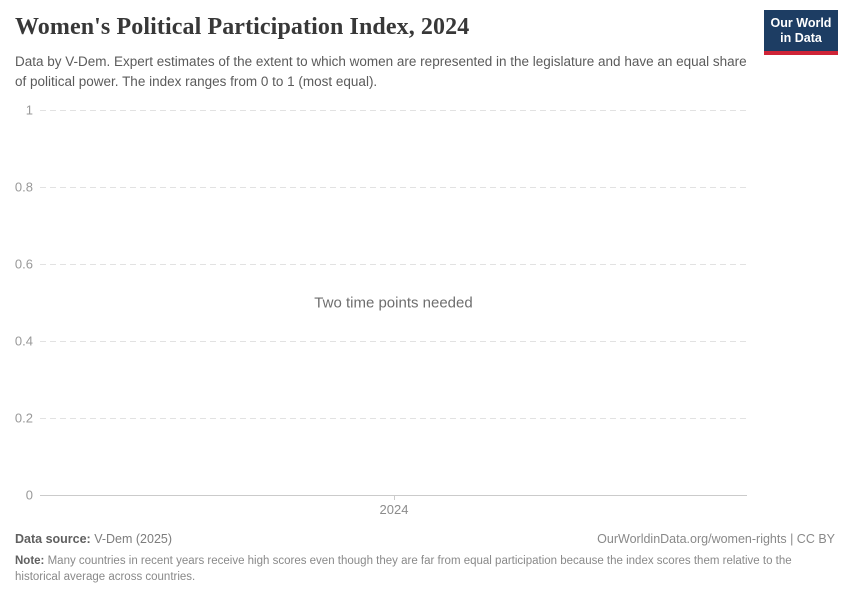 The width and height of the screenshot is (850, 600). What do you see at coordinates (716, 539) in the screenshot?
I see `rights-link: OurWorldinData.org/women-rights | CC BY` at bounding box center [716, 539].